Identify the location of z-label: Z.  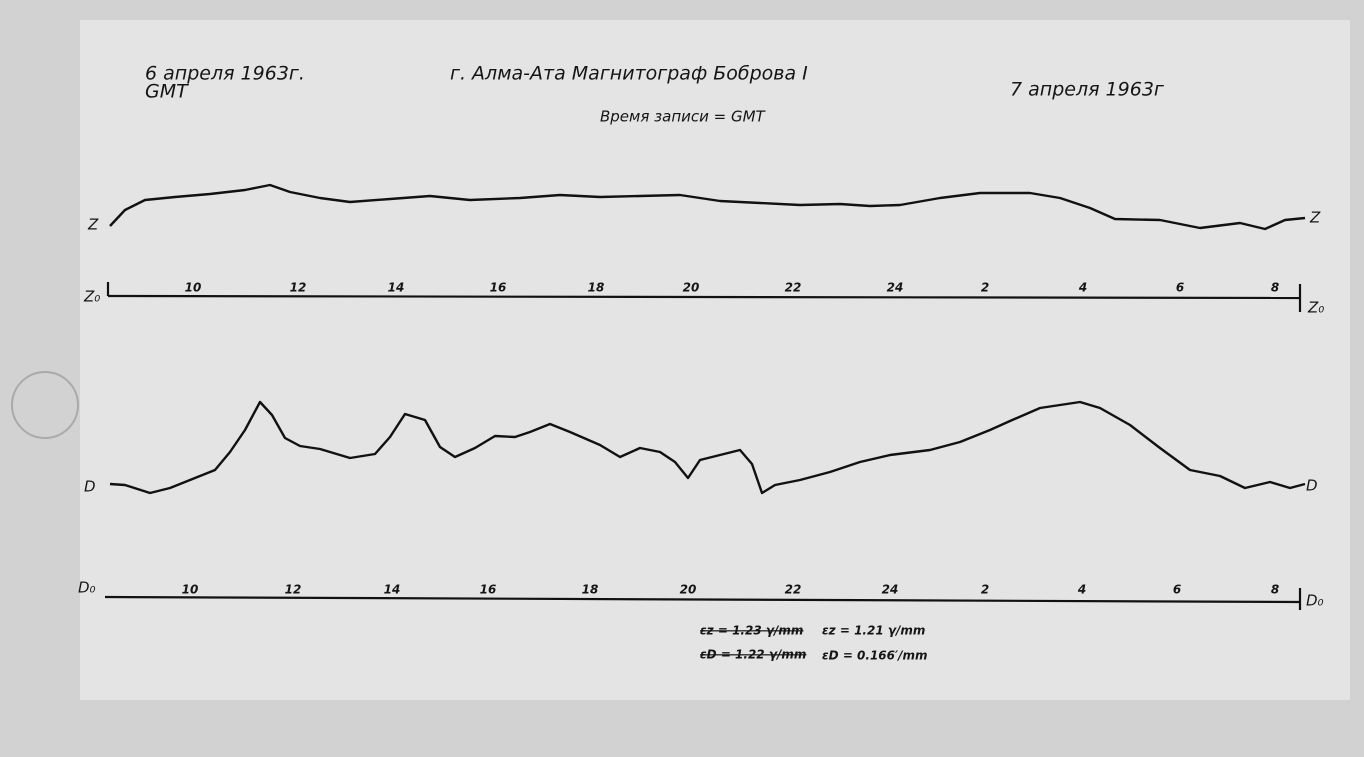
(93, 225).